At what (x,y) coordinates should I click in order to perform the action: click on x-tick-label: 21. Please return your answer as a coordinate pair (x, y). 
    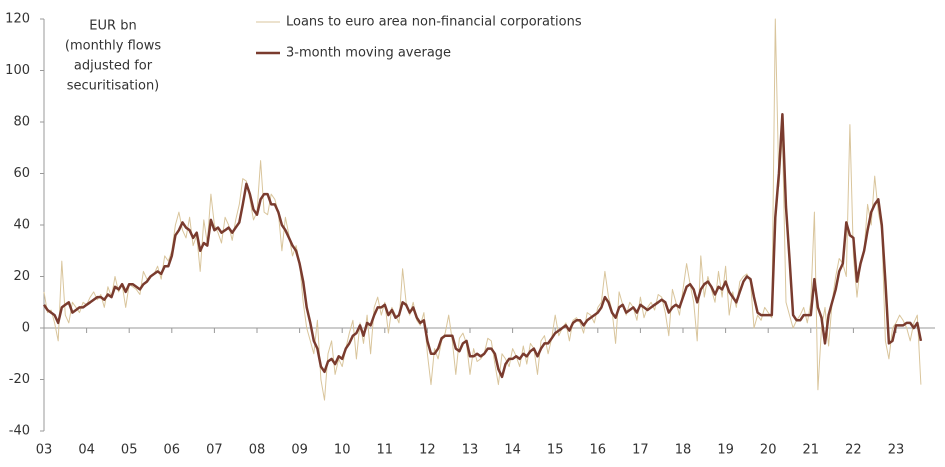
    Looking at the image, I should click on (811, 450).